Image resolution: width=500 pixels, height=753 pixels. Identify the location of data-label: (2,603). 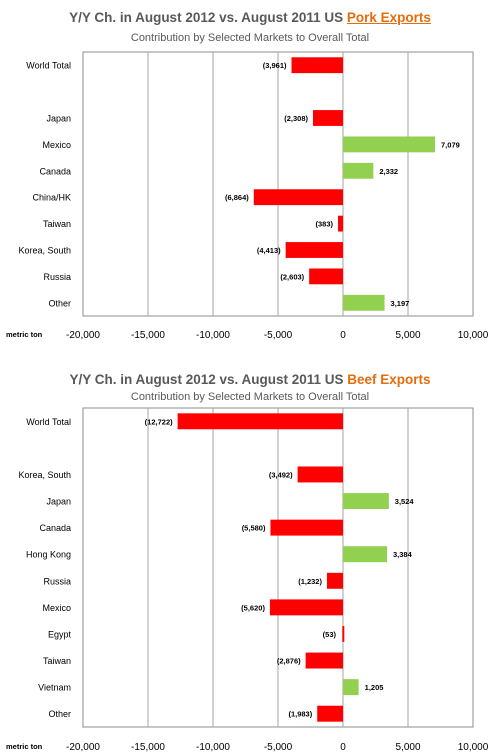
(292, 276).